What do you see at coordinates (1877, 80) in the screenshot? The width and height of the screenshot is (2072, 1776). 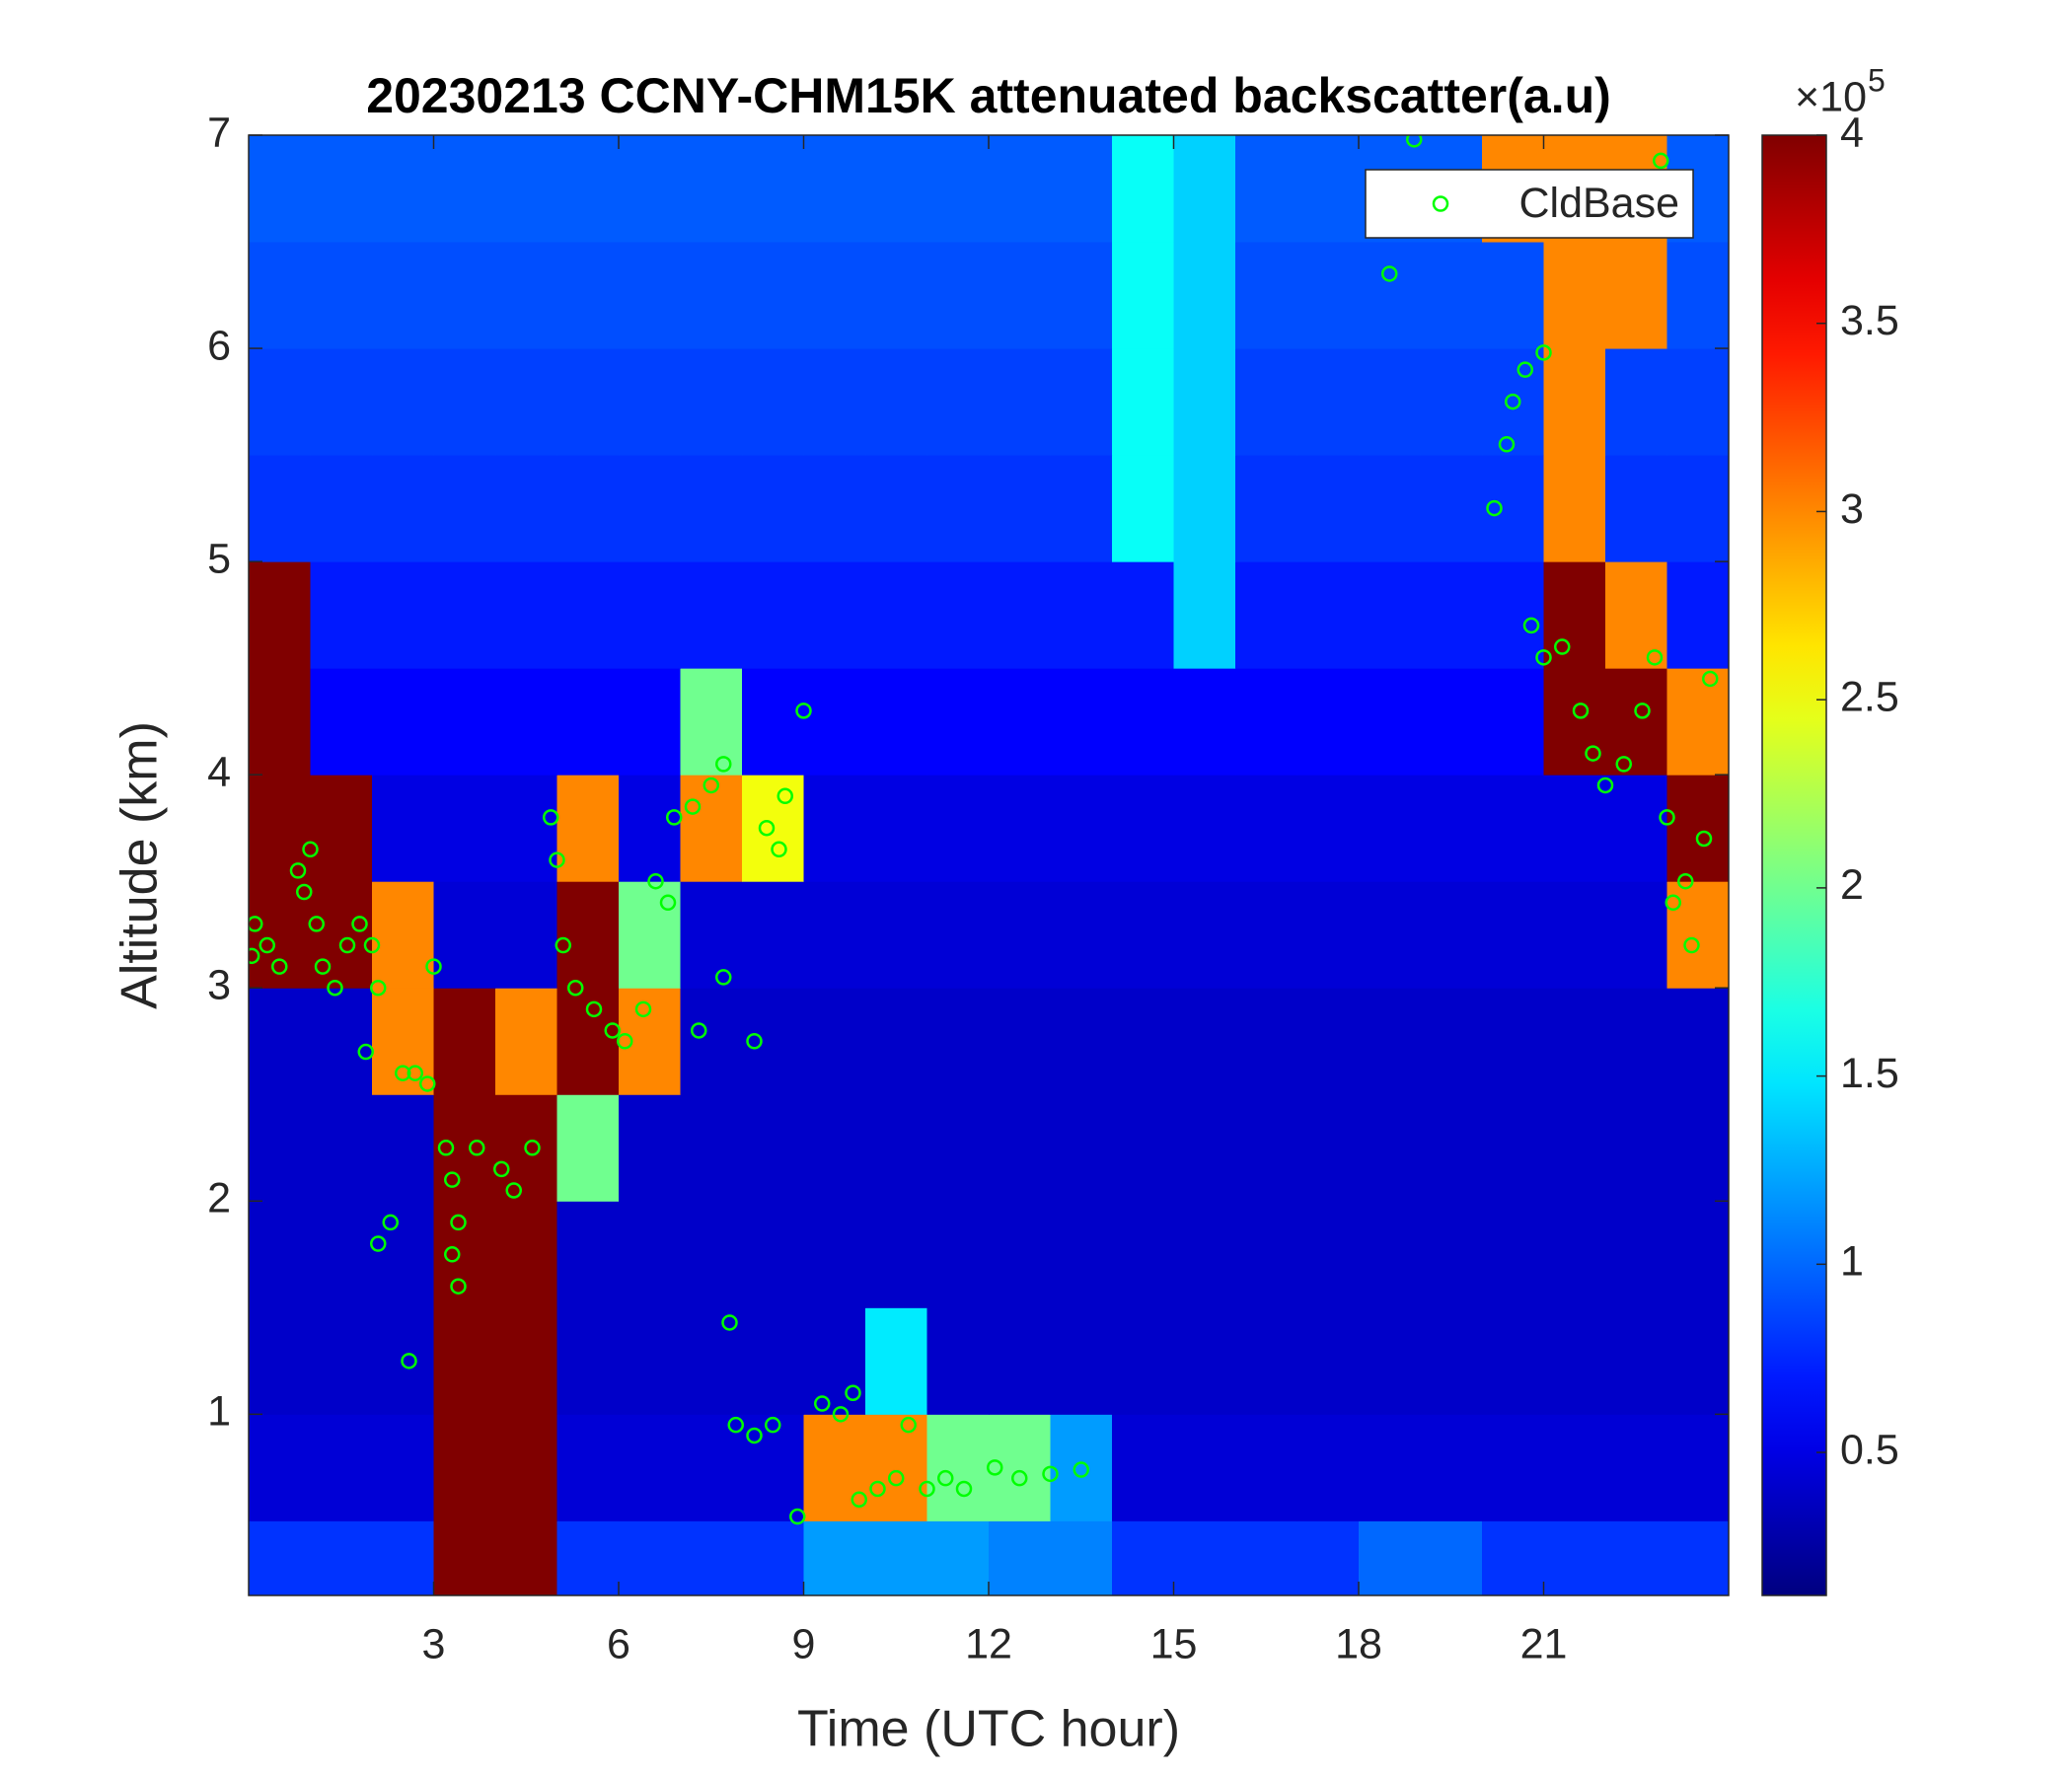 I see `colorbar-exponent: 5` at bounding box center [1877, 80].